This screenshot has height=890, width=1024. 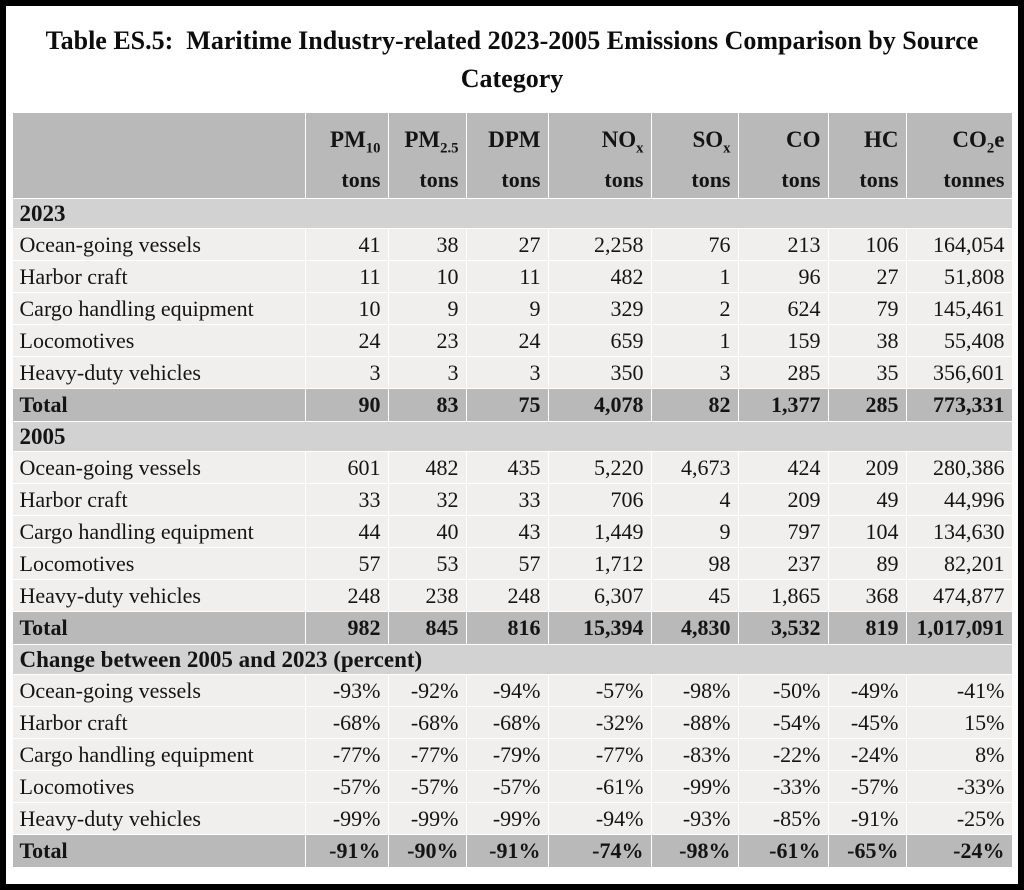 What do you see at coordinates (346, 851) in the screenshot?
I see `total-value-cell: -91%` at bounding box center [346, 851].